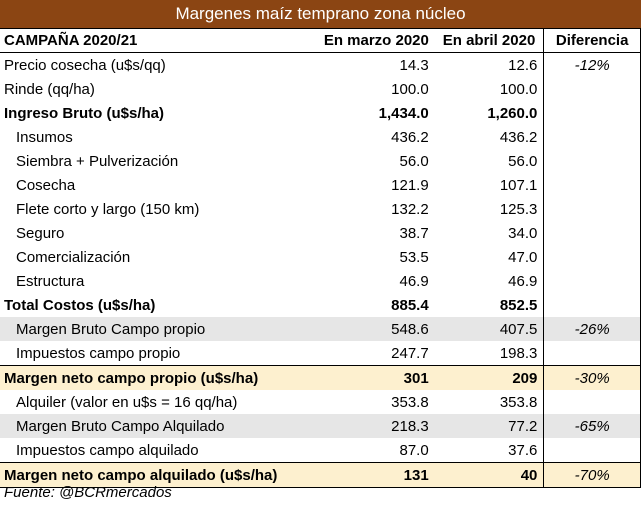 The image size is (641, 506). What do you see at coordinates (320, 185) in the screenshot?
I see `table-row: Cosecha 121.9 107.1` at bounding box center [320, 185].